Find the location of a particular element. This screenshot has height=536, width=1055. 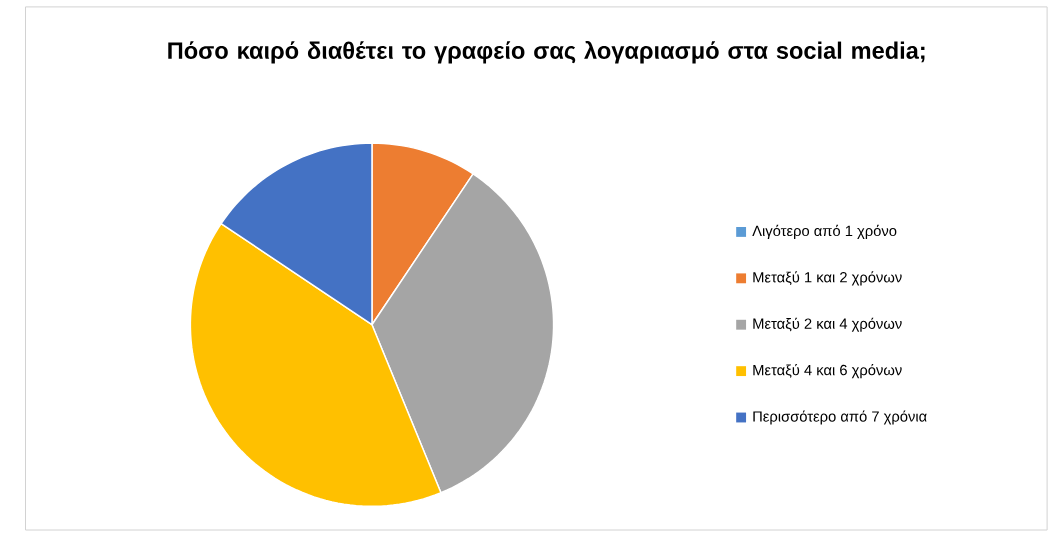

legend-label: Μεταξύ 4 και 6 χρόνων is located at coordinates (827, 371).